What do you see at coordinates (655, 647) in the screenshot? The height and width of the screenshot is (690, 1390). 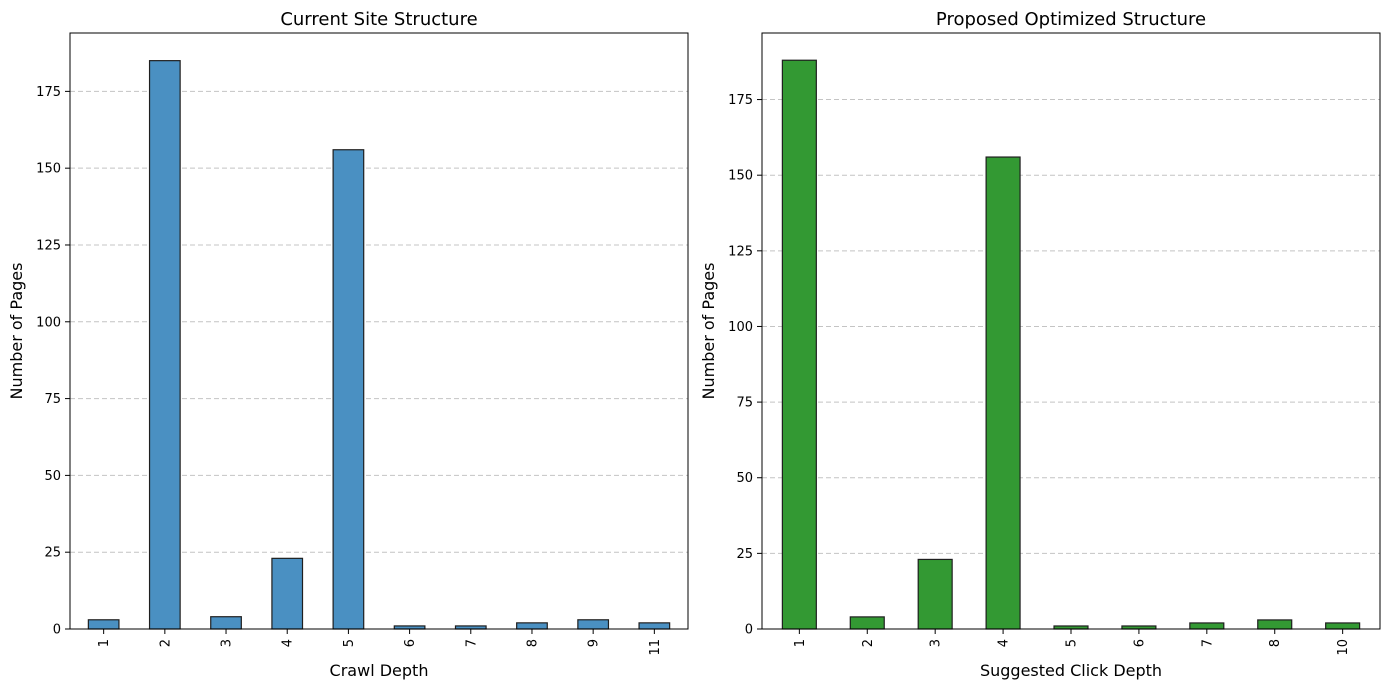 I see `x-tick-label: 11` at bounding box center [655, 647].